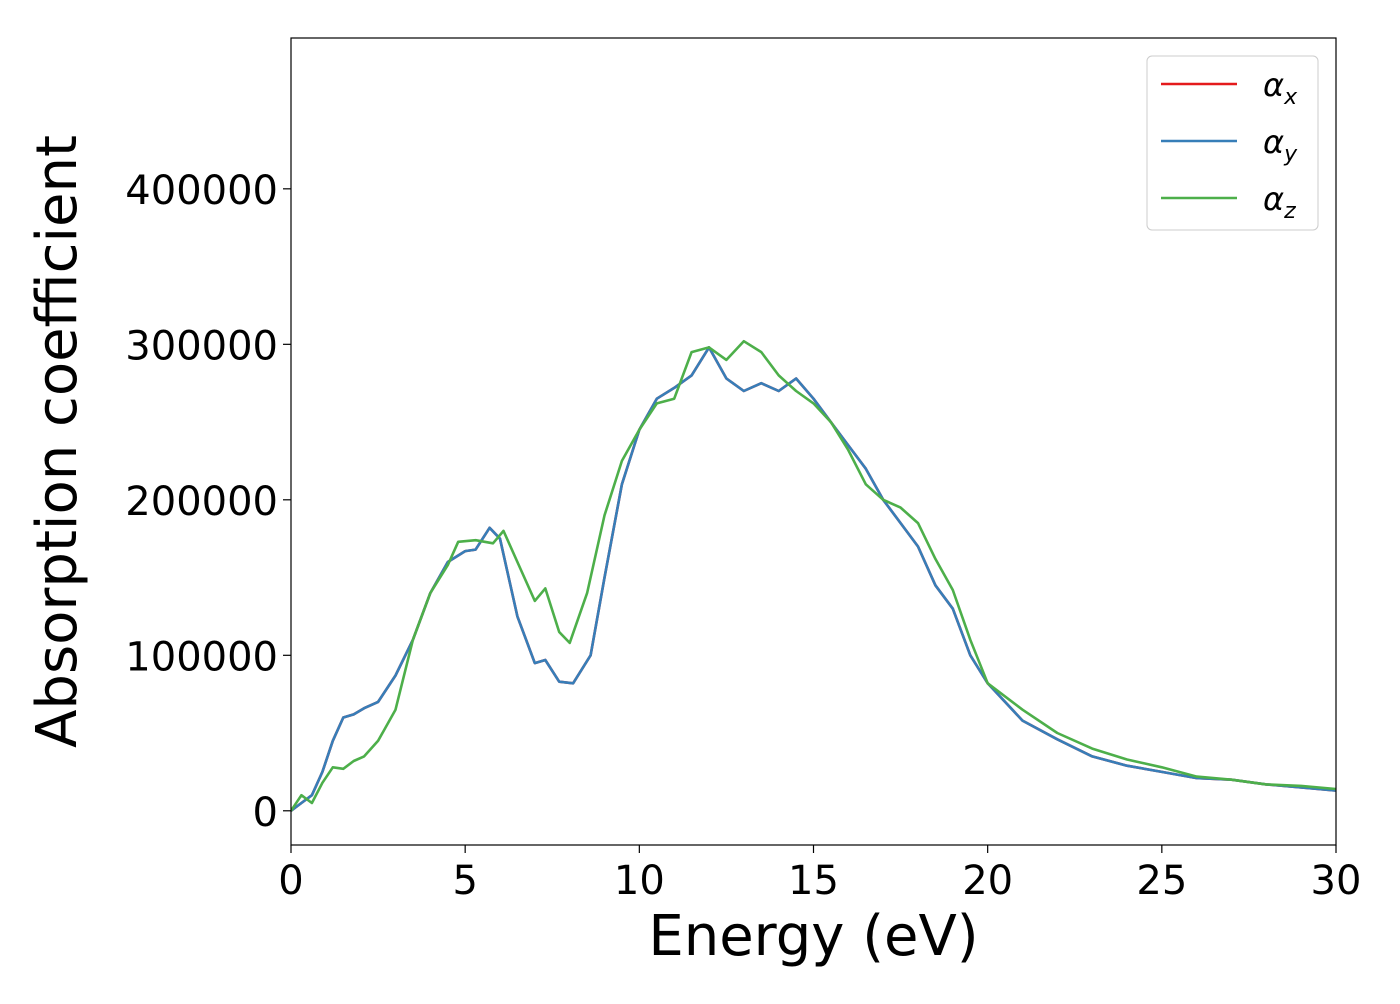  Describe the element at coordinates (1279, 202) in the screenshot. I see `legend-label: αz` at that location.